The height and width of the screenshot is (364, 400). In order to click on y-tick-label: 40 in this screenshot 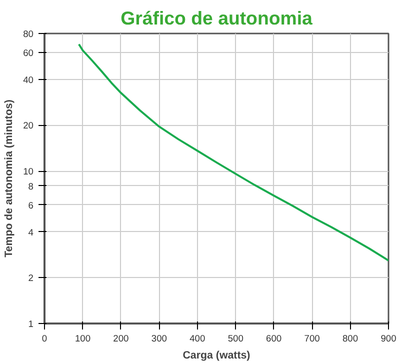, I will do `click(28, 79)`.